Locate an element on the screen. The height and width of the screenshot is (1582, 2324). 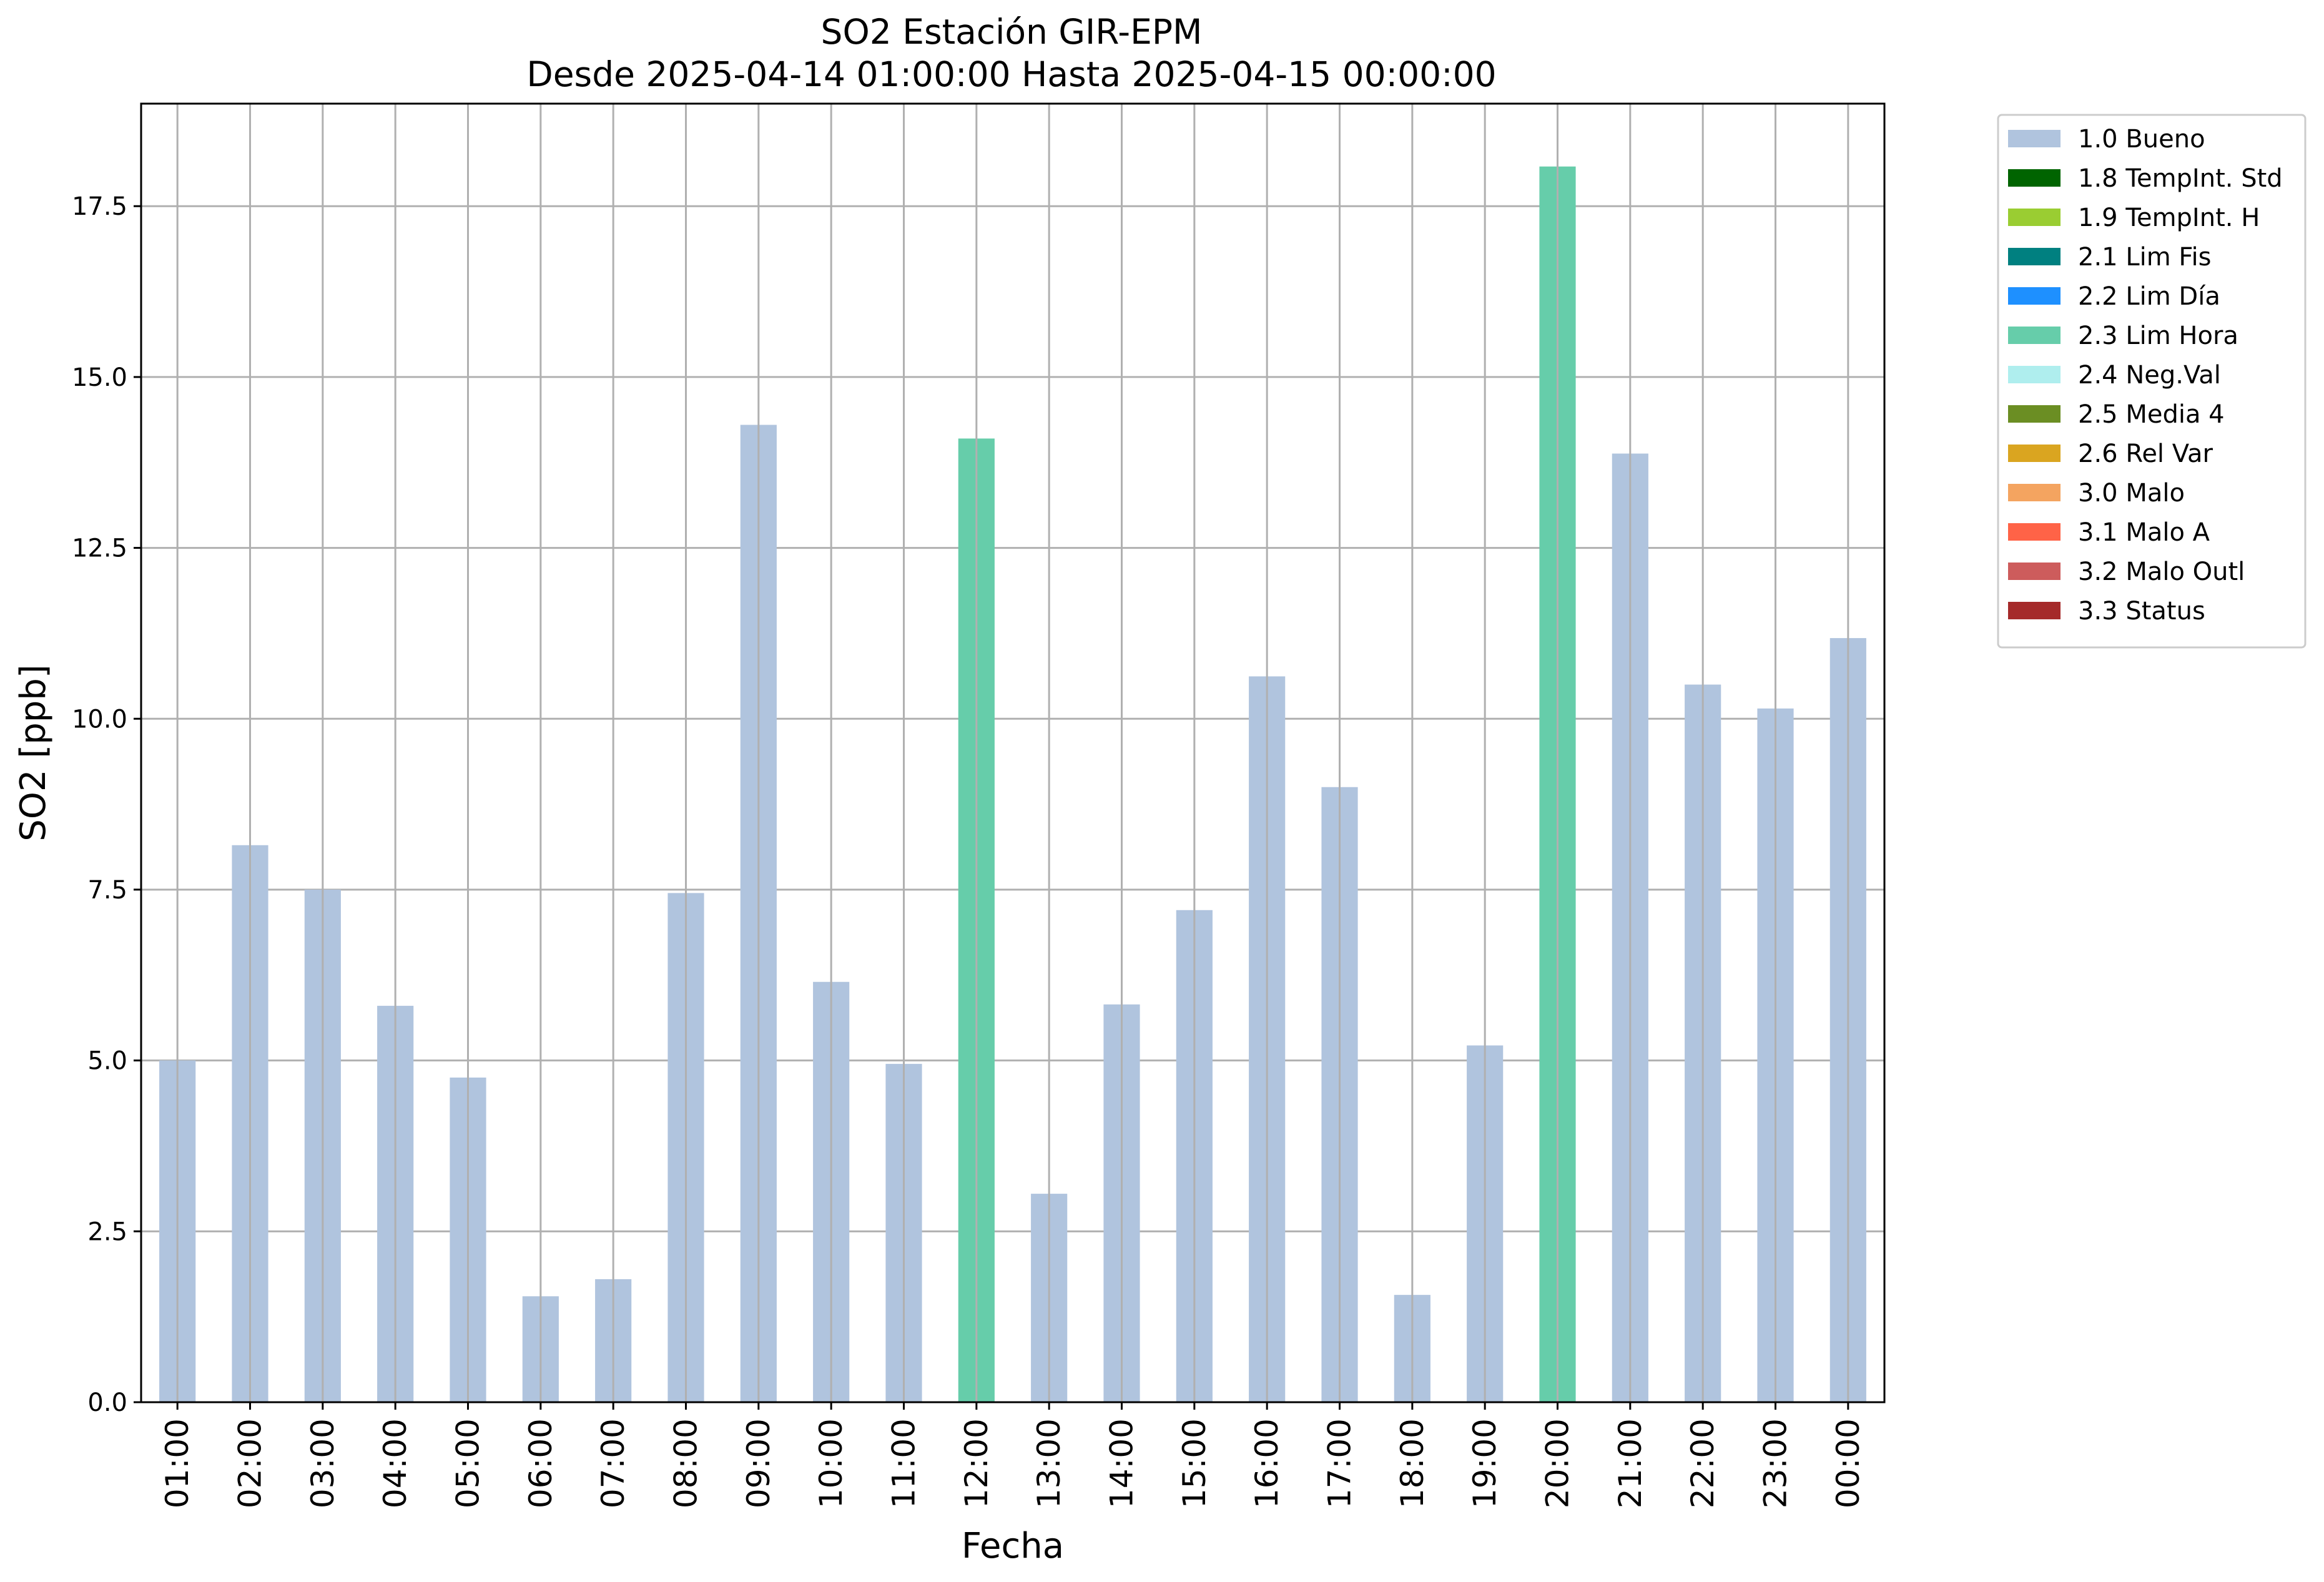
legend-label: 3.3 Status is located at coordinates (2141, 611).